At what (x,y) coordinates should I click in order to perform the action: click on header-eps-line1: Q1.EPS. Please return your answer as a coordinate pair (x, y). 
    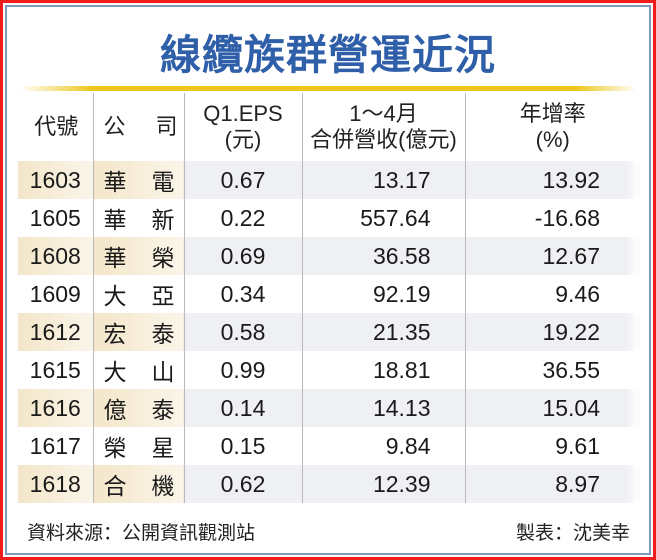
    Looking at the image, I should click on (243, 113).